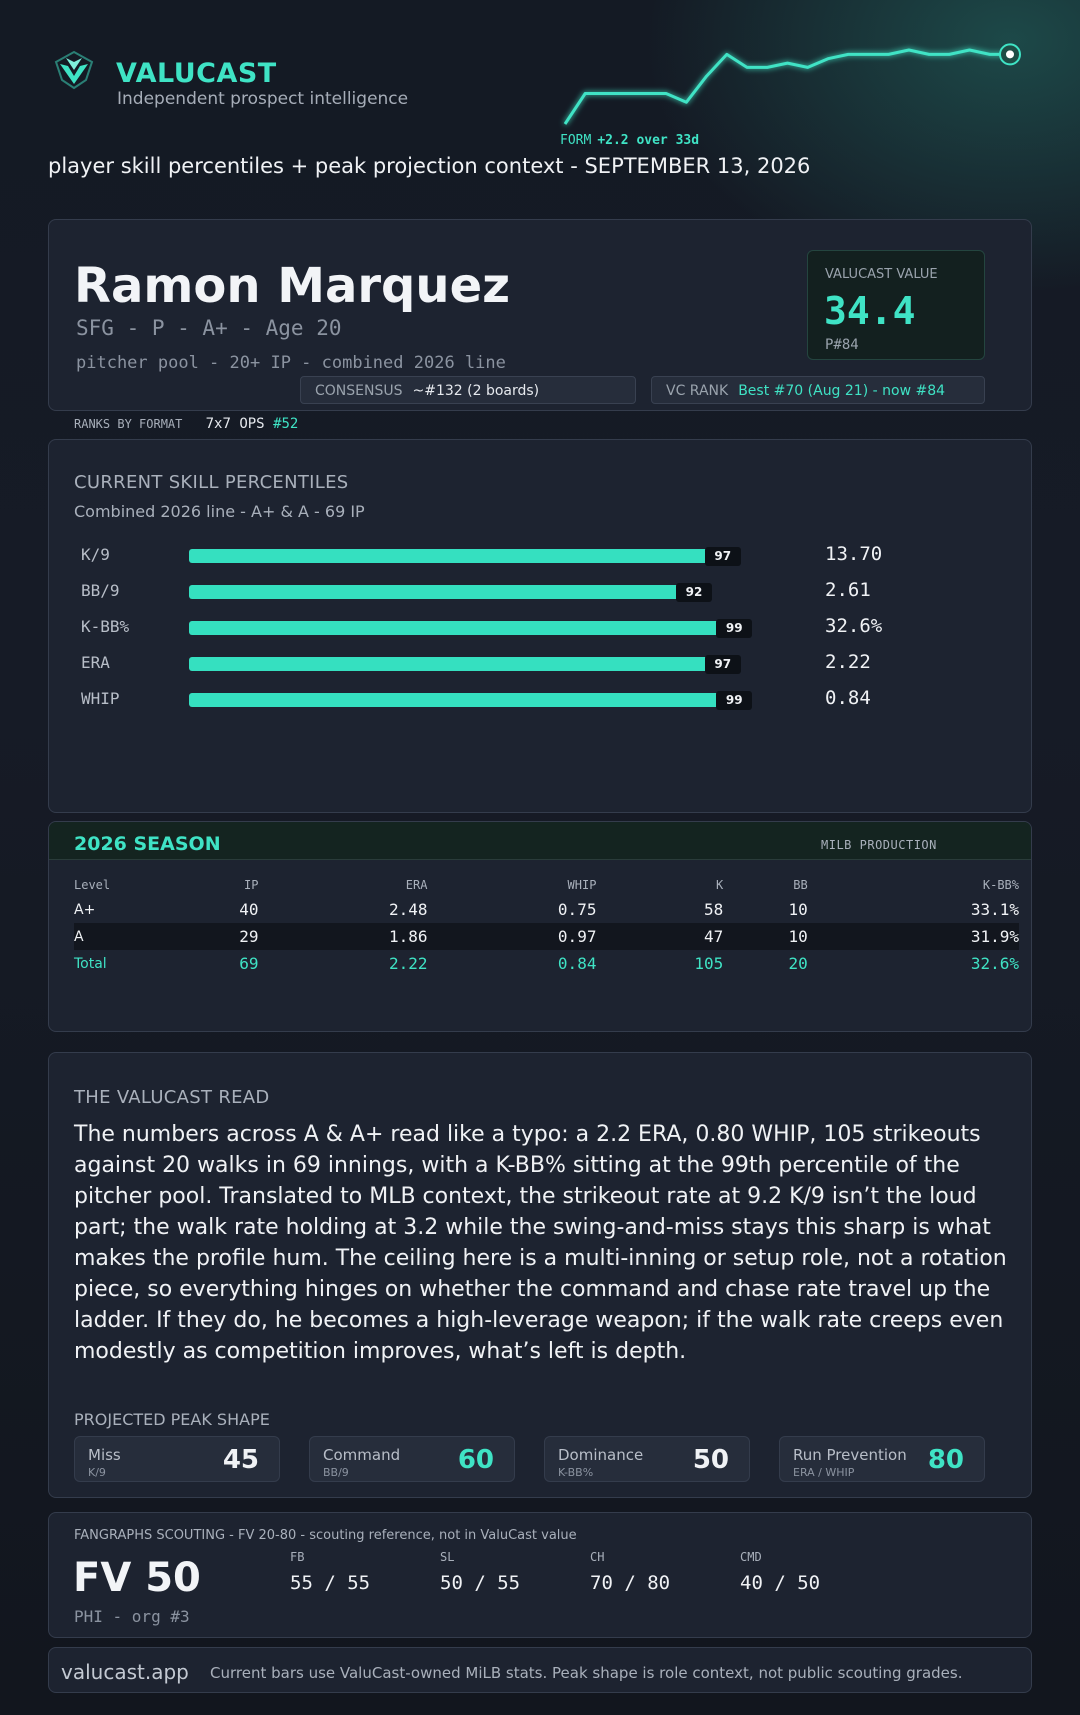  Describe the element at coordinates (854, 626) in the screenshot. I see `percentile-raw-value: 32.6%` at that location.